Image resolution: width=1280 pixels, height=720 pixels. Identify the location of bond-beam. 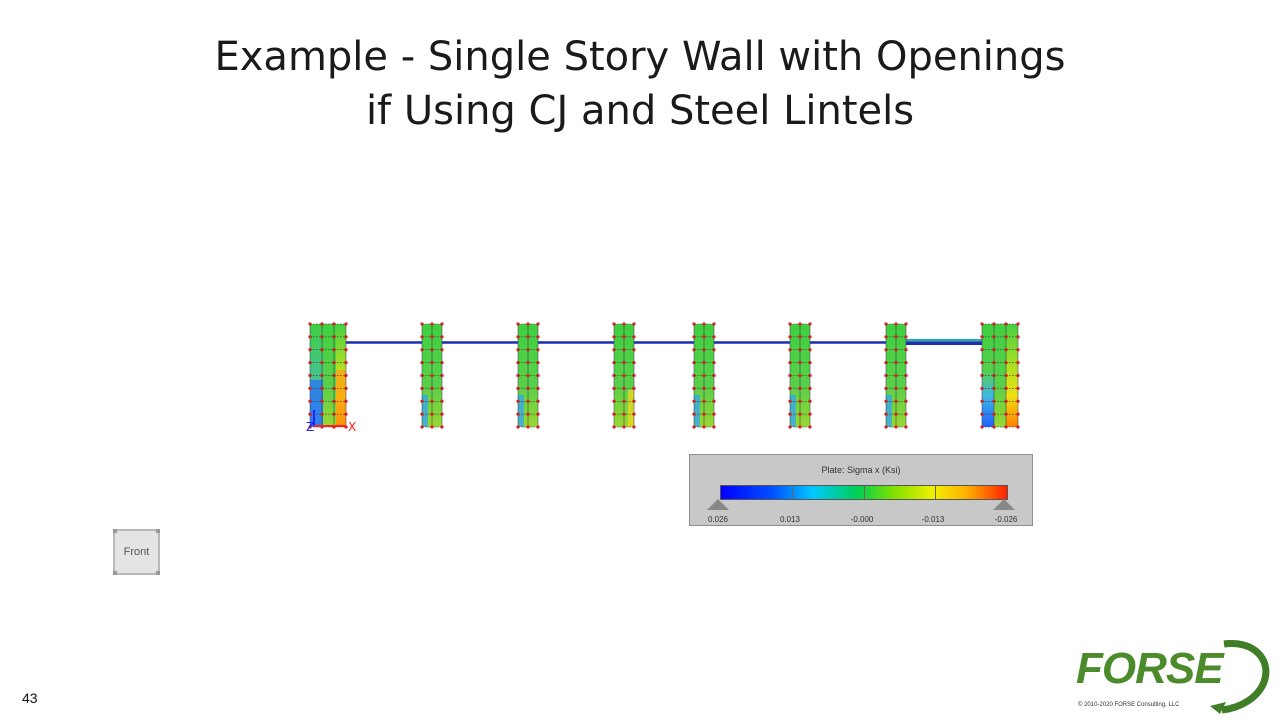
(664, 342).